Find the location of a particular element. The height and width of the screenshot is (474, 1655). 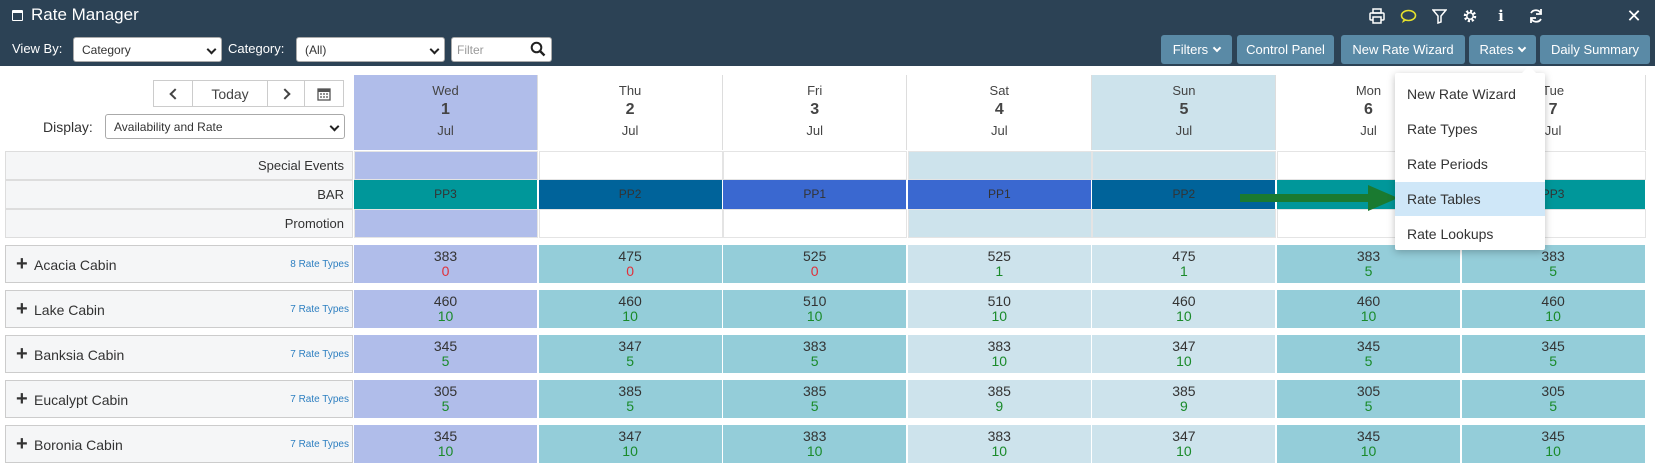

rates-button: Rates is located at coordinates (1502, 49).